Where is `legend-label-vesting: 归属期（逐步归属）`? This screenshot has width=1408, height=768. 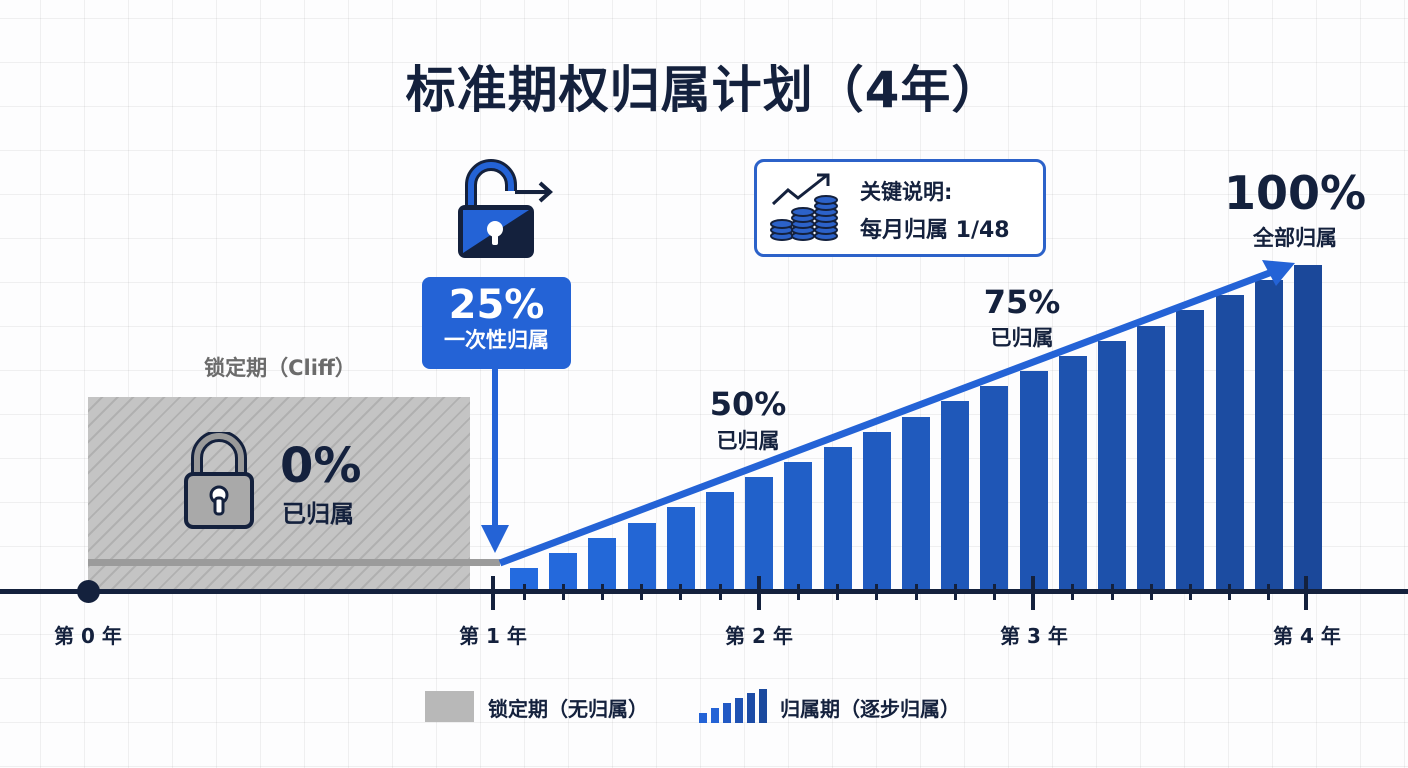 legend-label-vesting: 归属期（逐步归属） is located at coordinates (870, 709).